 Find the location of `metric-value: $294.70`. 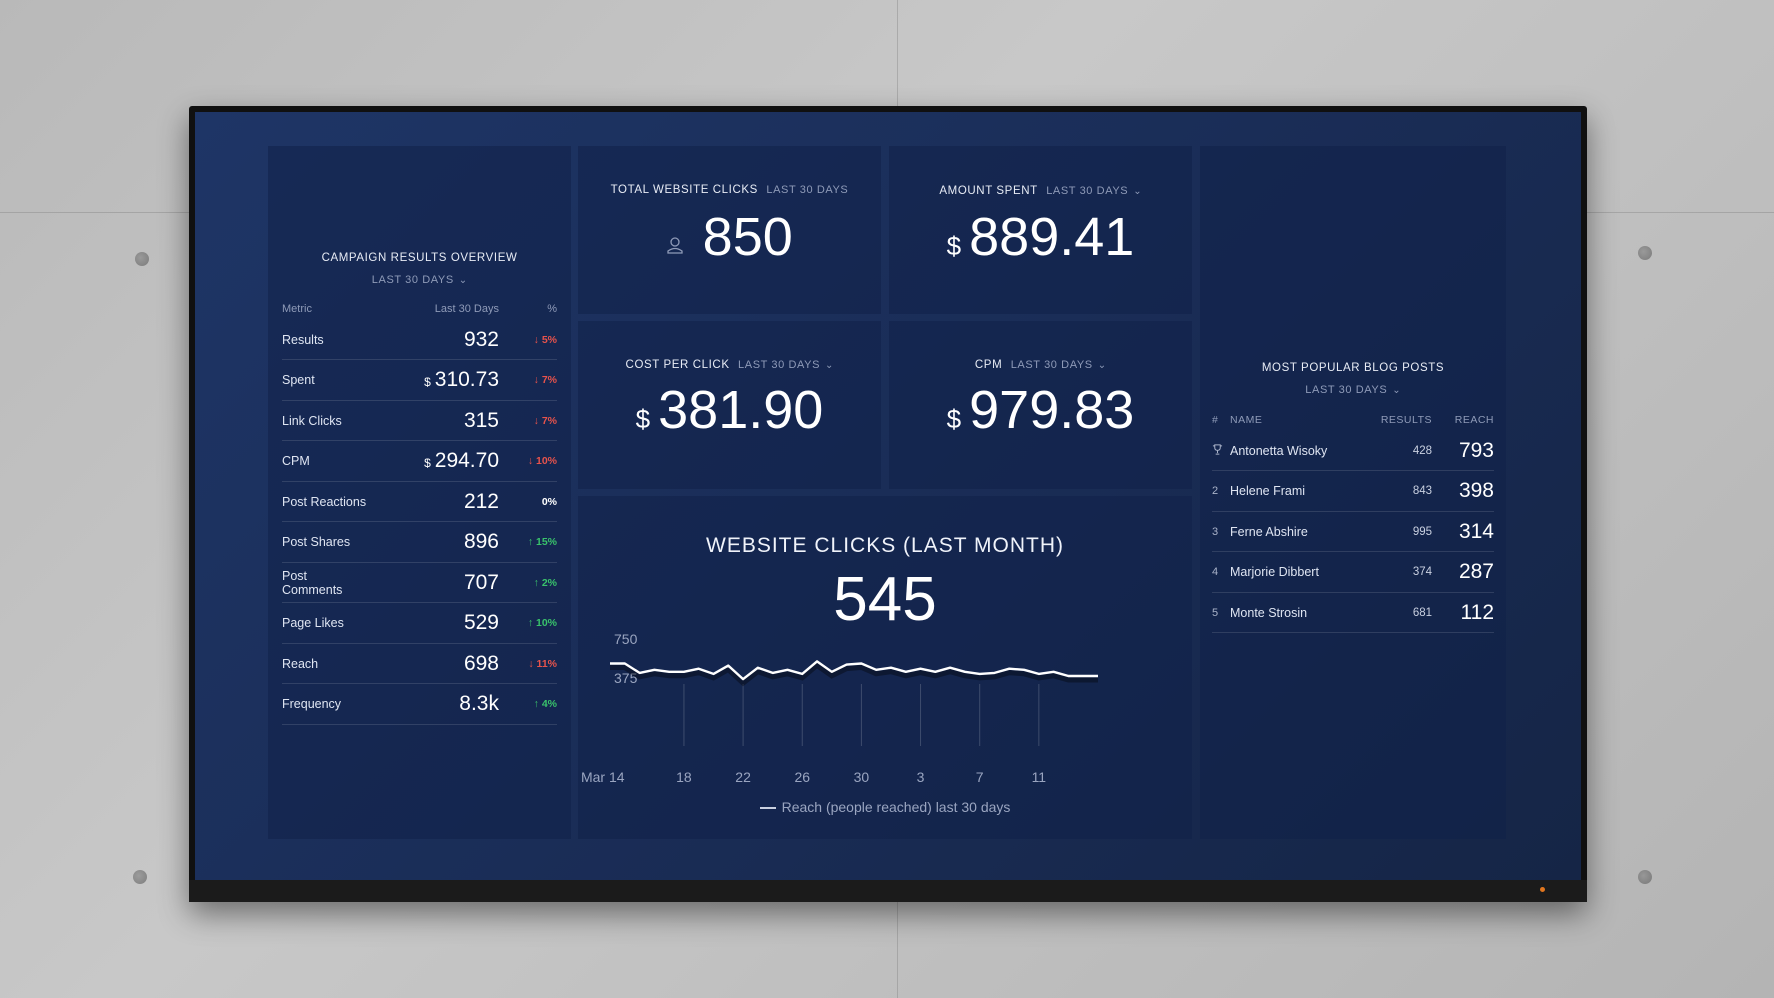

metric-value: $294.70 is located at coordinates (434, 461).